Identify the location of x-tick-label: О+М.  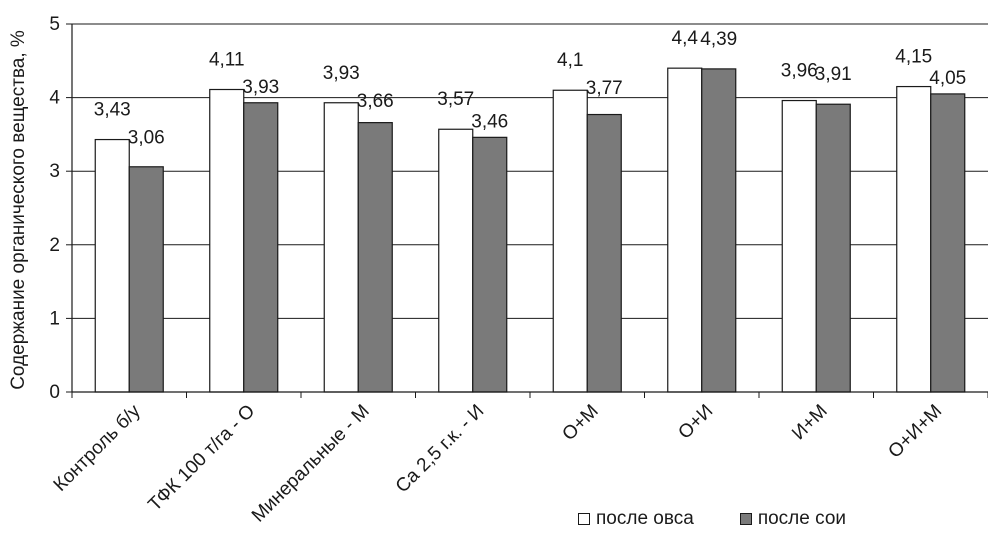
(580, 423).